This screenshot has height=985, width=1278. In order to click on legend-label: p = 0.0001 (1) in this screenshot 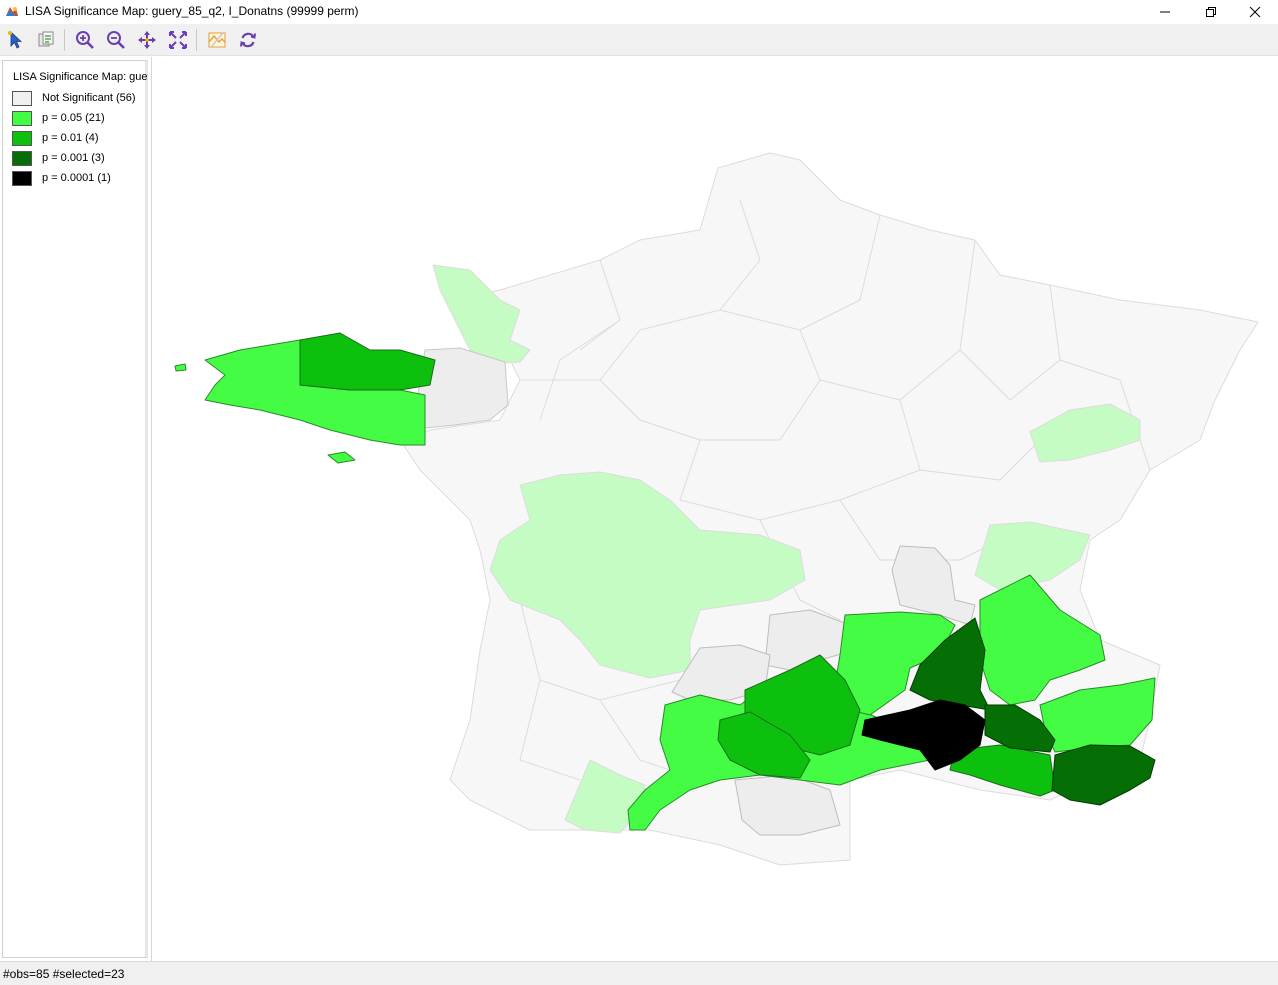, I will do `click(76, 178)`.